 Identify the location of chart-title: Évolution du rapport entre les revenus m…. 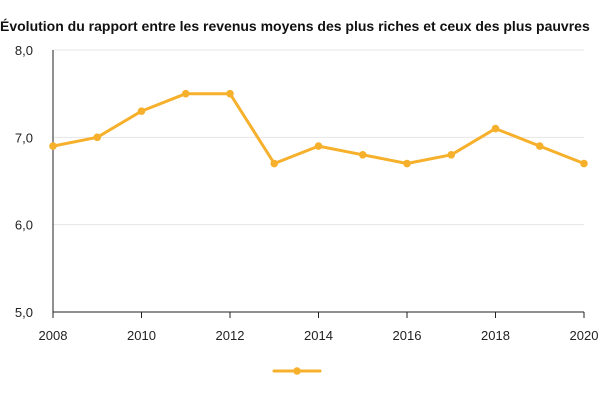
(295, 26).